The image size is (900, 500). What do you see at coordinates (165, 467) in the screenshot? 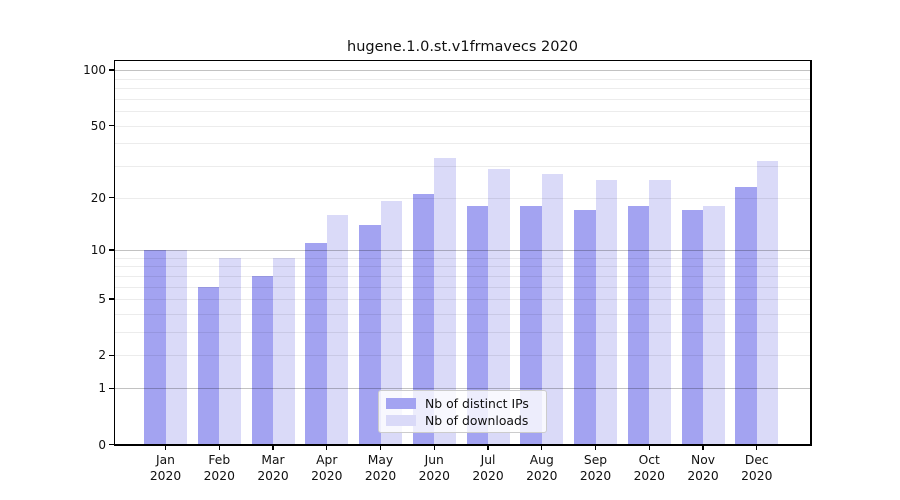
I see `x-tick-label-jan: Jan 2020` at bounding box center [165, 467].